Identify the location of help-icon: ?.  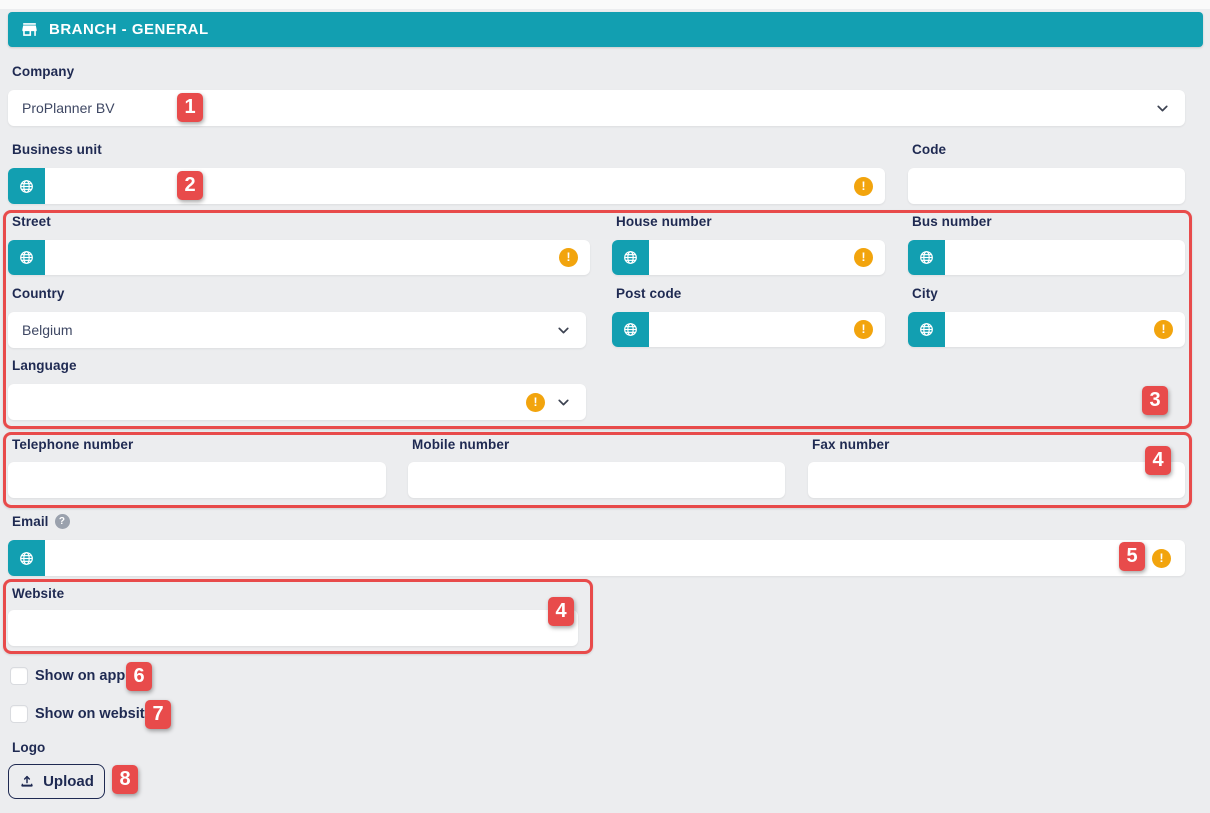
(62, 521).